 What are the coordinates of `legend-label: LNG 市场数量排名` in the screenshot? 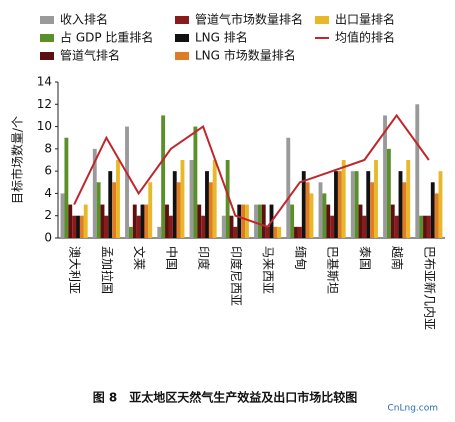 It's located at (245, 55).